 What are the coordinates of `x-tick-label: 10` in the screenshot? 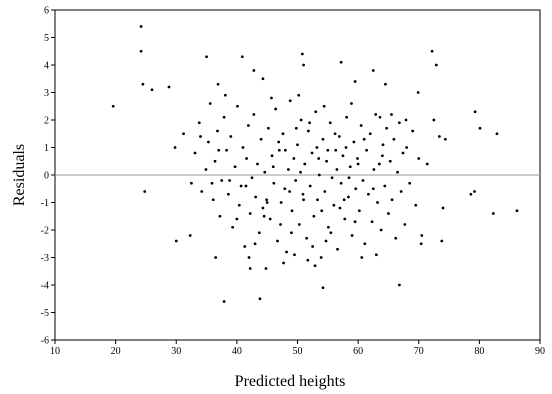 It's located at (55, 351).